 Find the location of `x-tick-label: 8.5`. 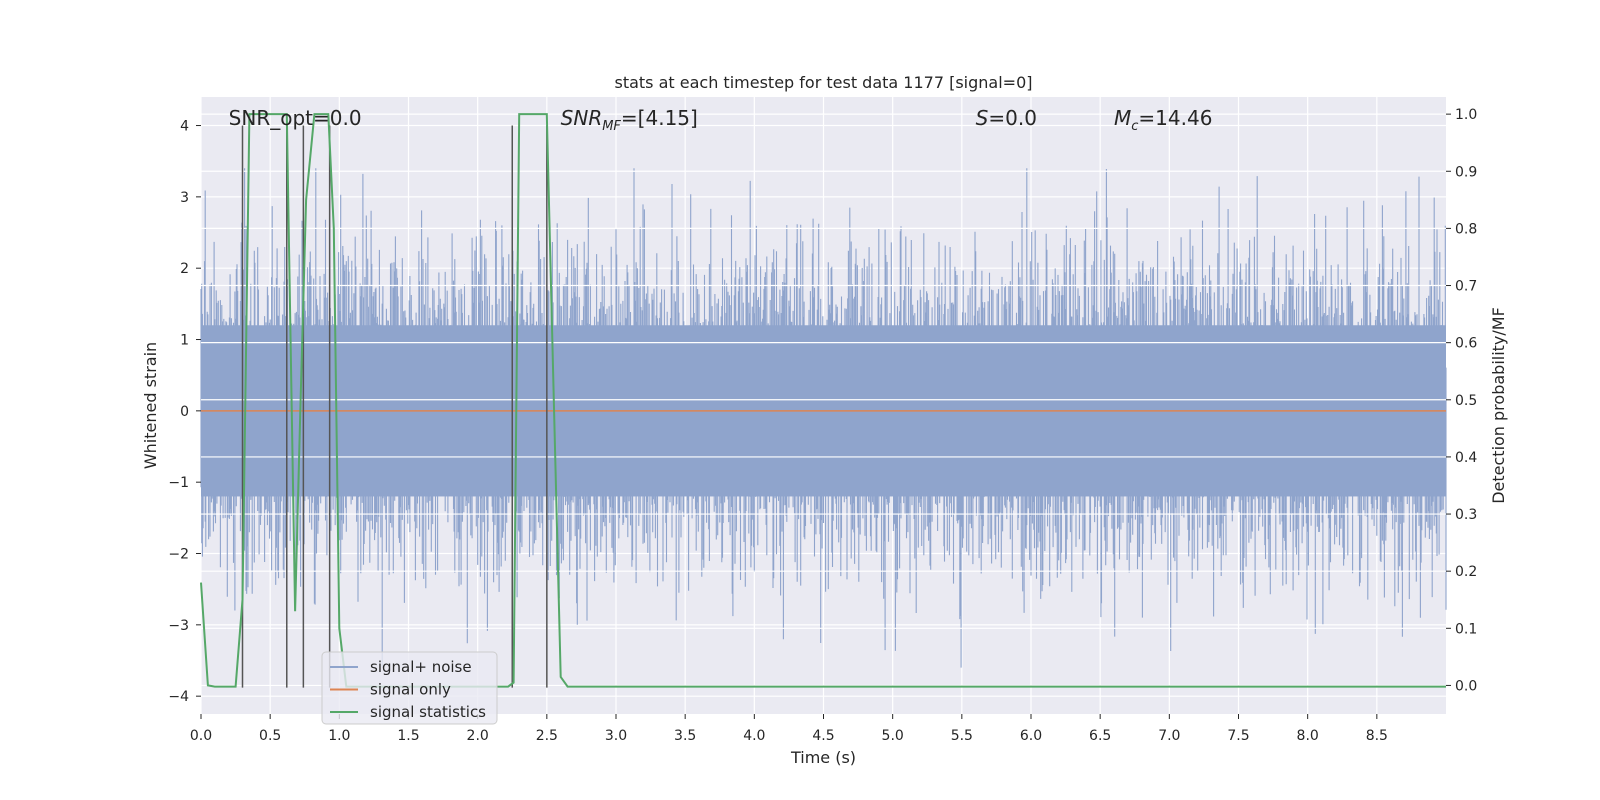

x-tick-label: 8.5 is located at coordinates (1377, 736).